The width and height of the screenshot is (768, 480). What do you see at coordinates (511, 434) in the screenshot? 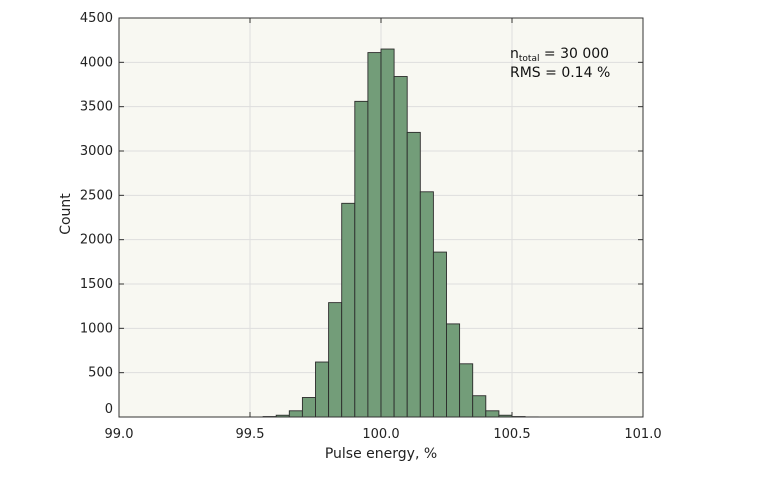
I see `x-tick-label: 100.5` at bounding box center [511, 434].